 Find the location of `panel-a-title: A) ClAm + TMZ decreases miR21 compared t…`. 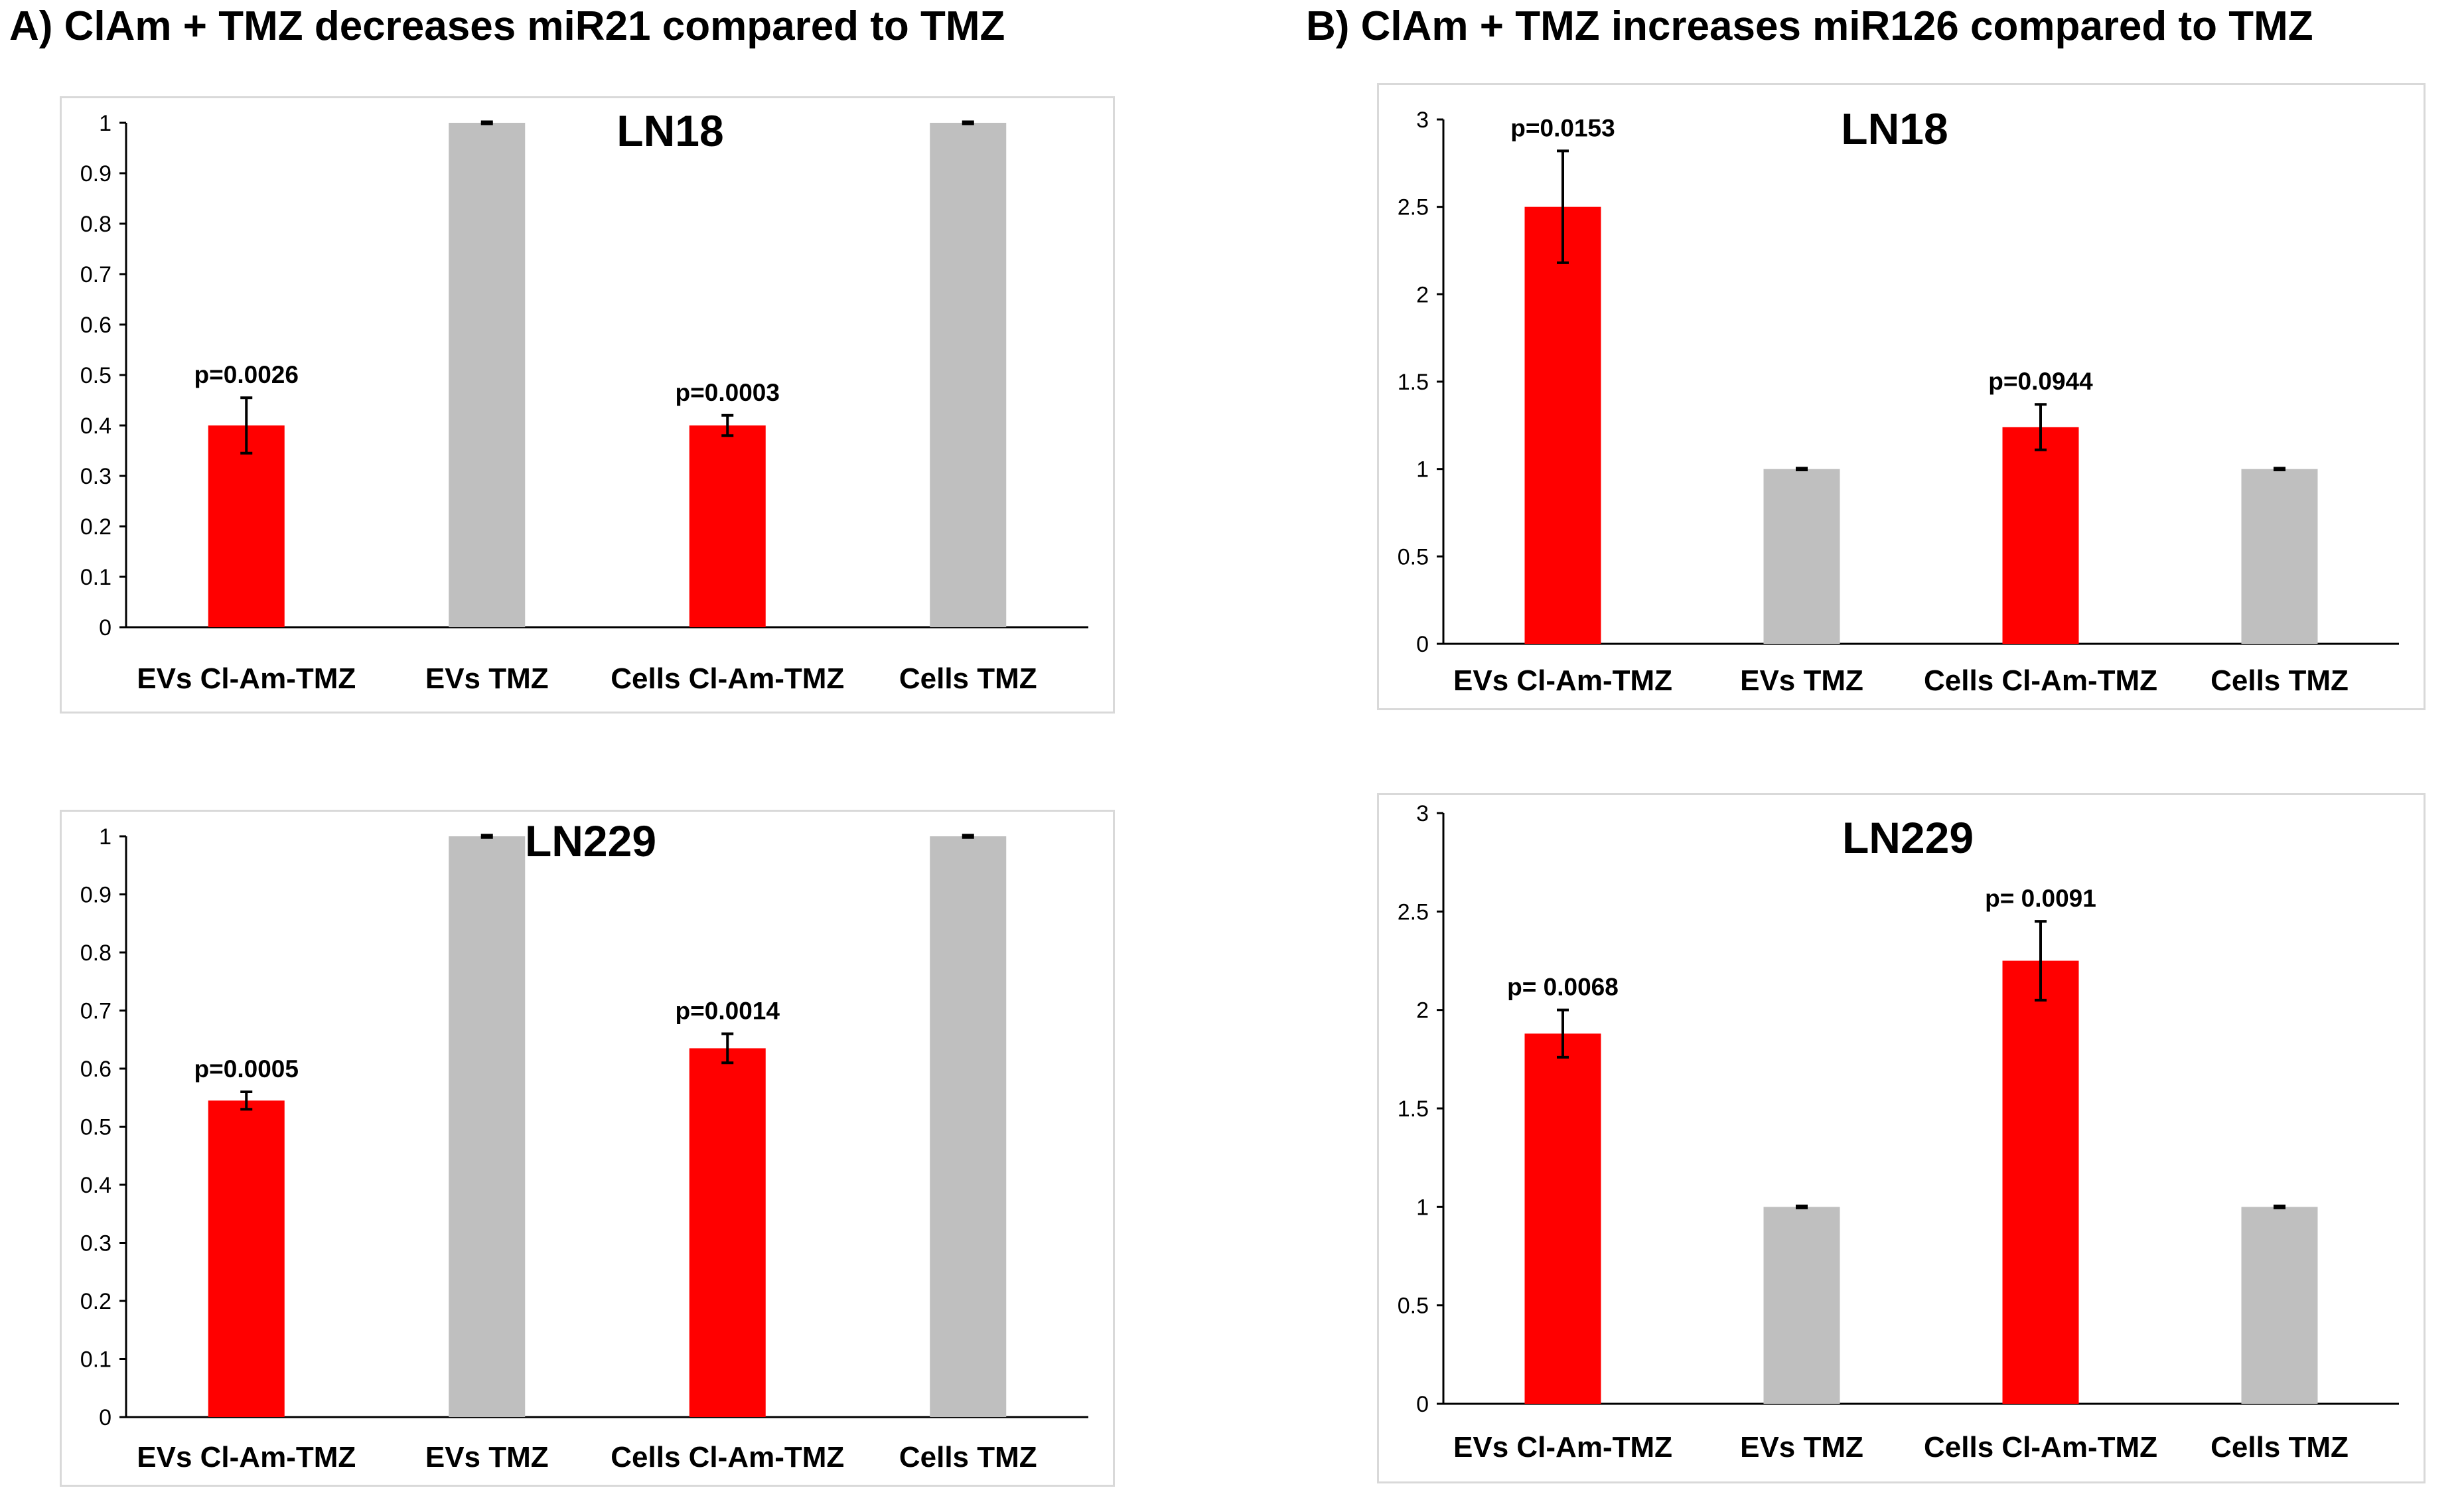

panel-a-title: A) ClAm + TMZ decreases miR21 compared t… is located at coordinates (507, 26).